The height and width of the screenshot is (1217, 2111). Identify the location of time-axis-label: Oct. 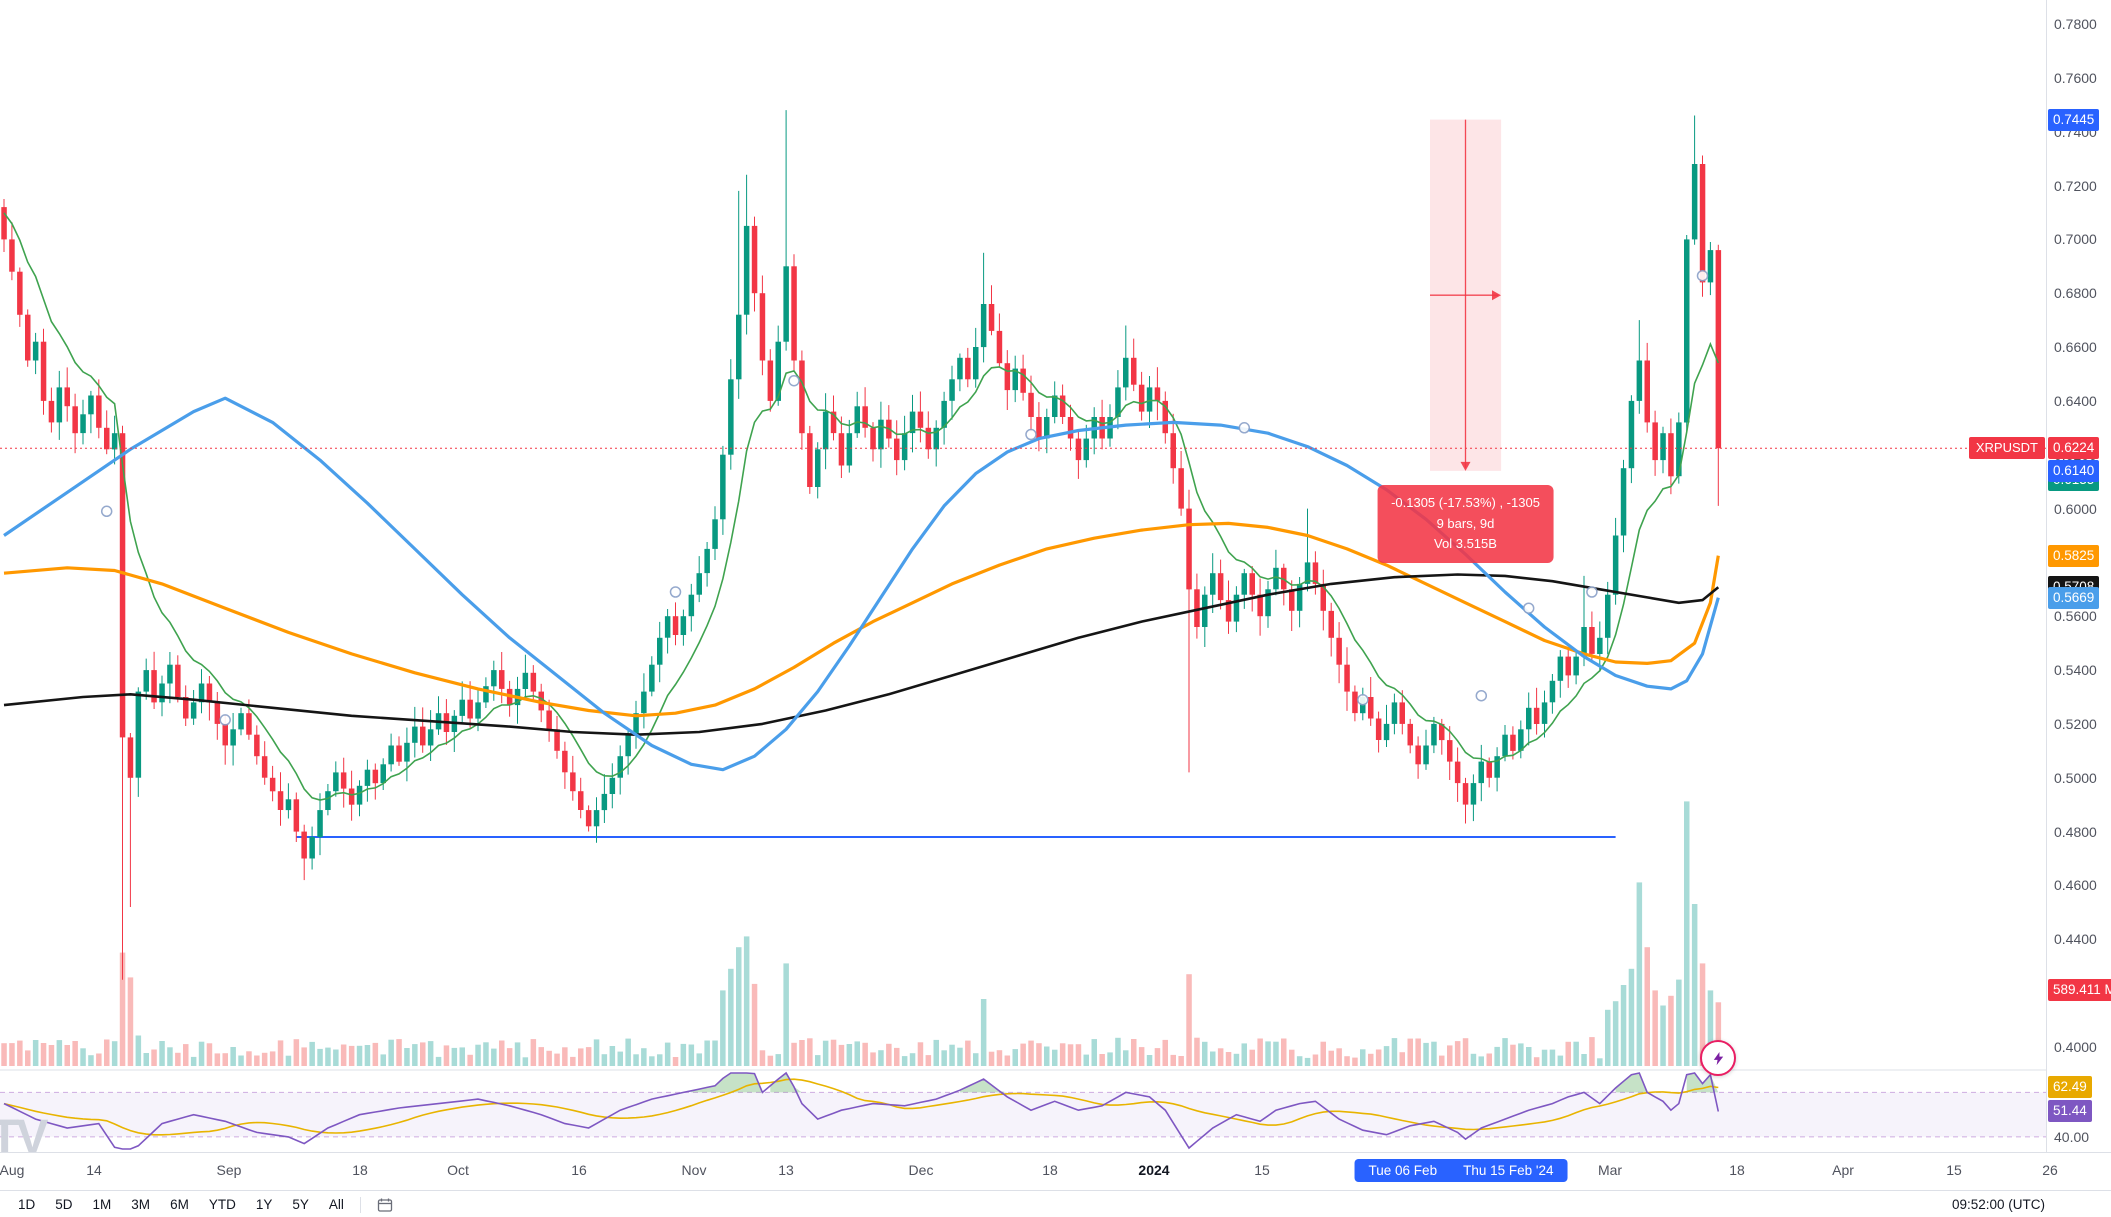
(458, 1170).